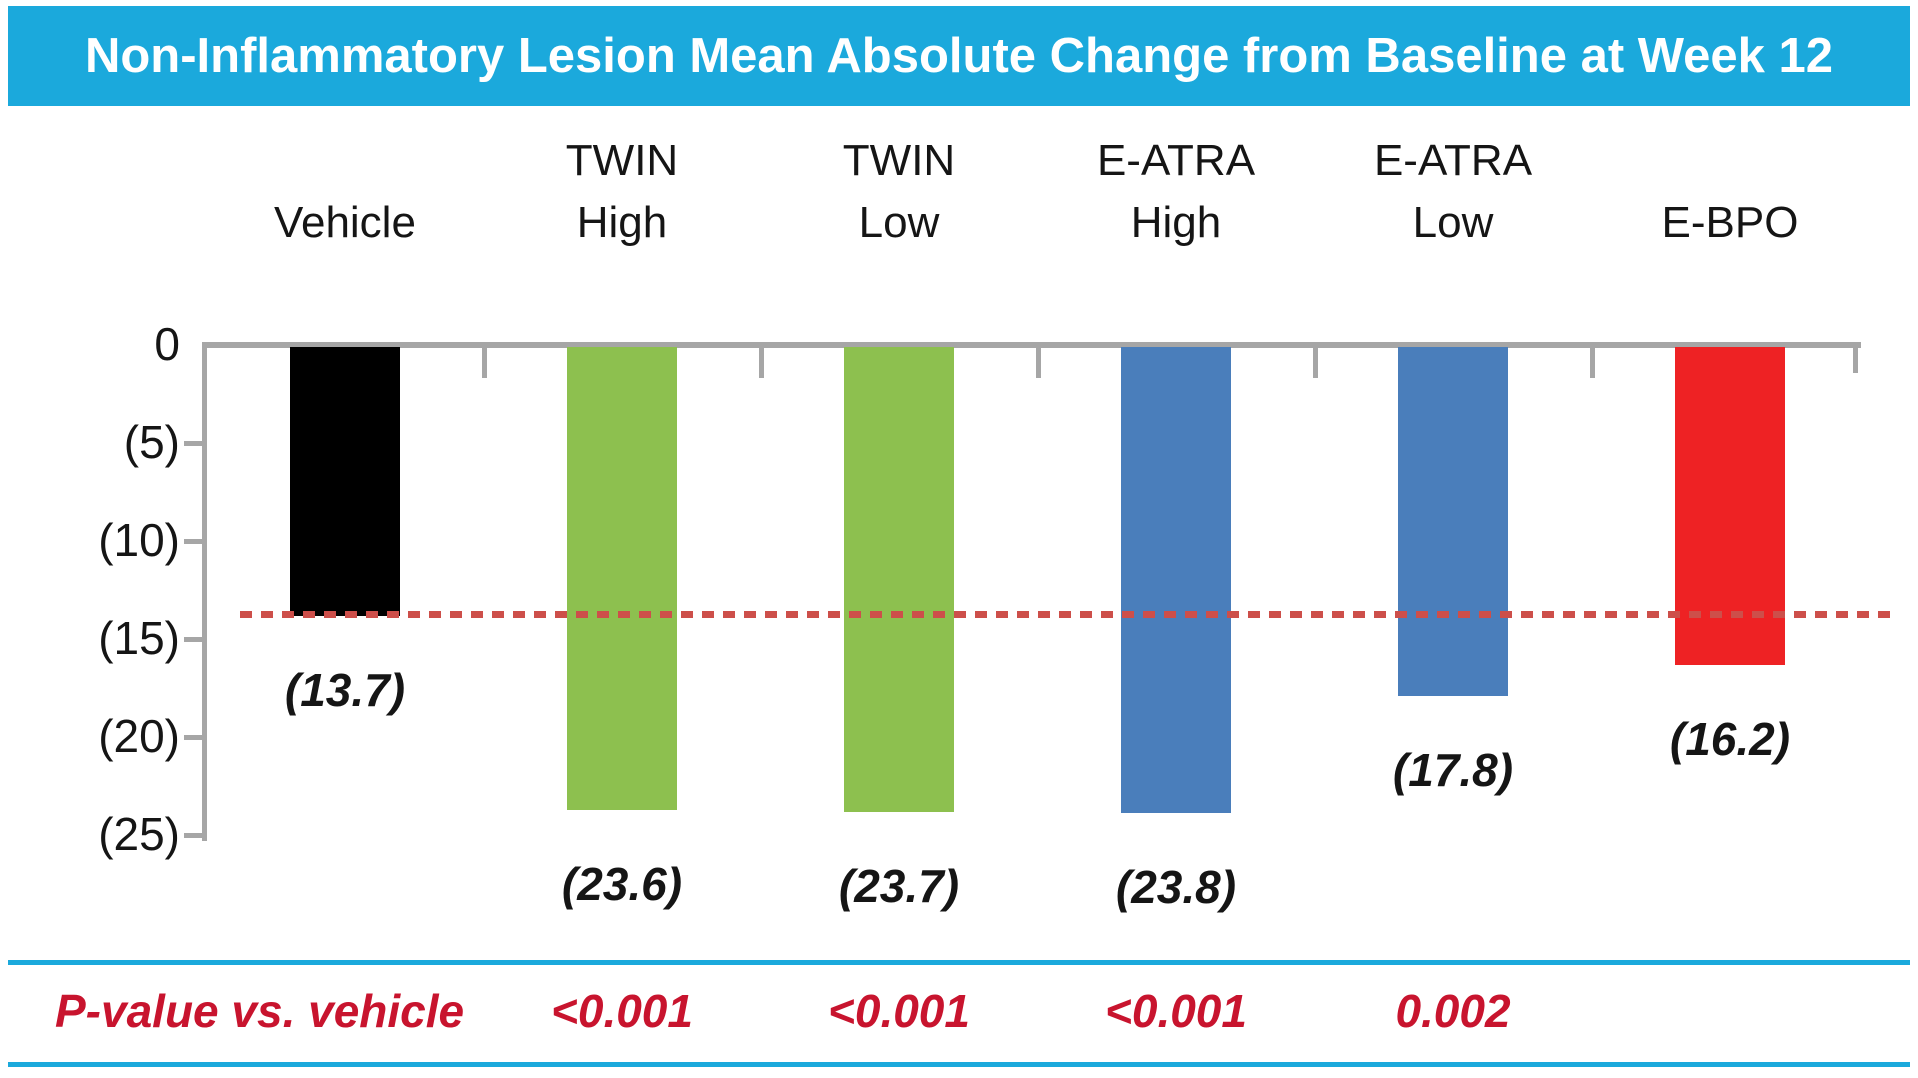 The width and height of the screenshot is (1918, 1078). I want to click on p-value-twin-high: <0.001, so click(622, 1011).